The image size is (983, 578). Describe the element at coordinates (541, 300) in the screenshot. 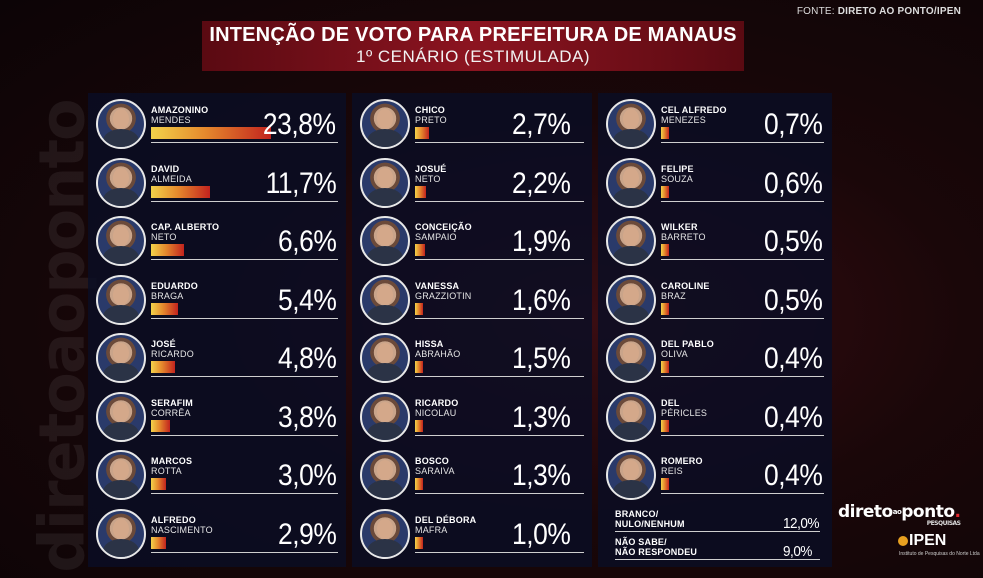

I see `vote-percentage: 1,6%` at that location.